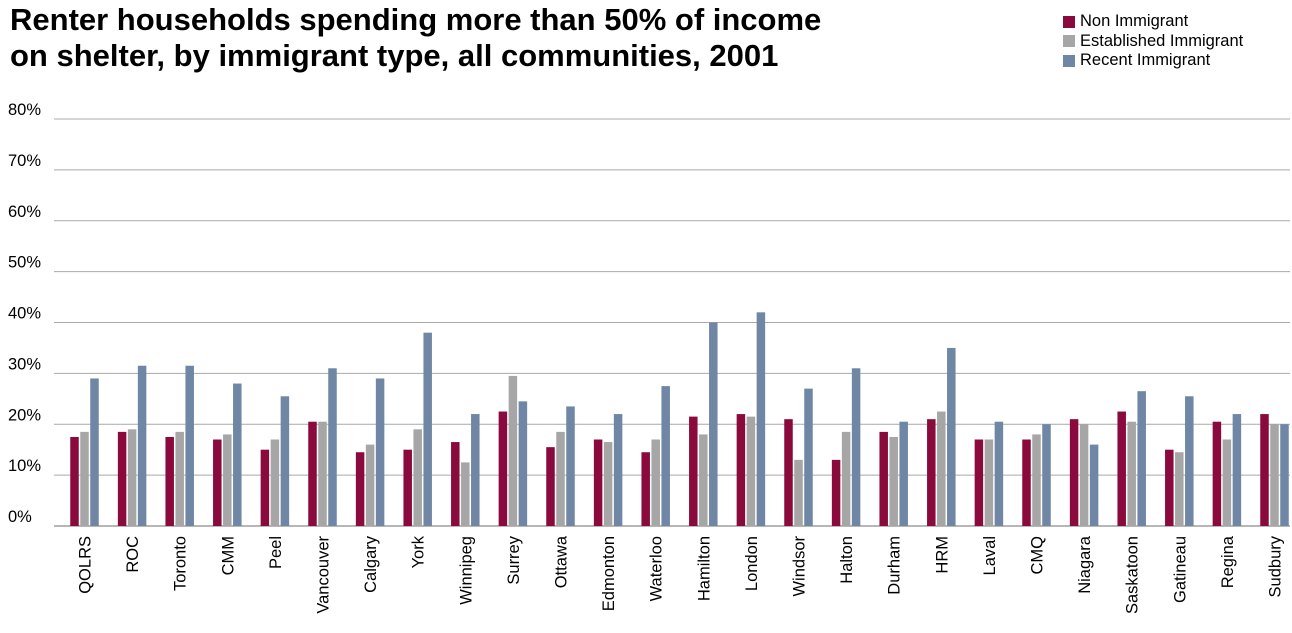 The image size is (1292, 633). I want to click on x-tick-label-qolrs: QOLRS, so click(86, 565).